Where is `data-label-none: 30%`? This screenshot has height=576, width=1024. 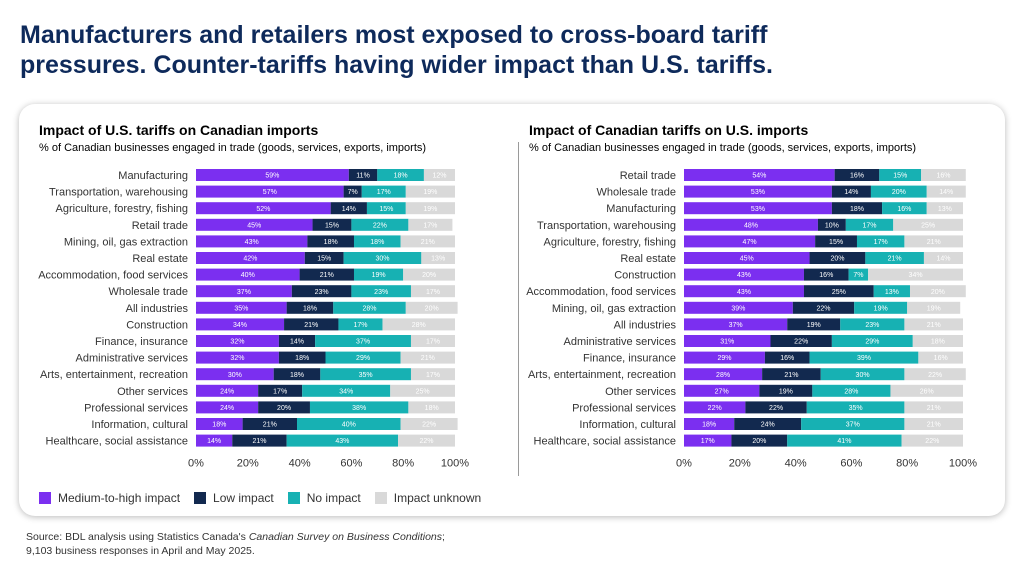
data-label-none: 30% is located at coordinates (863, 375).